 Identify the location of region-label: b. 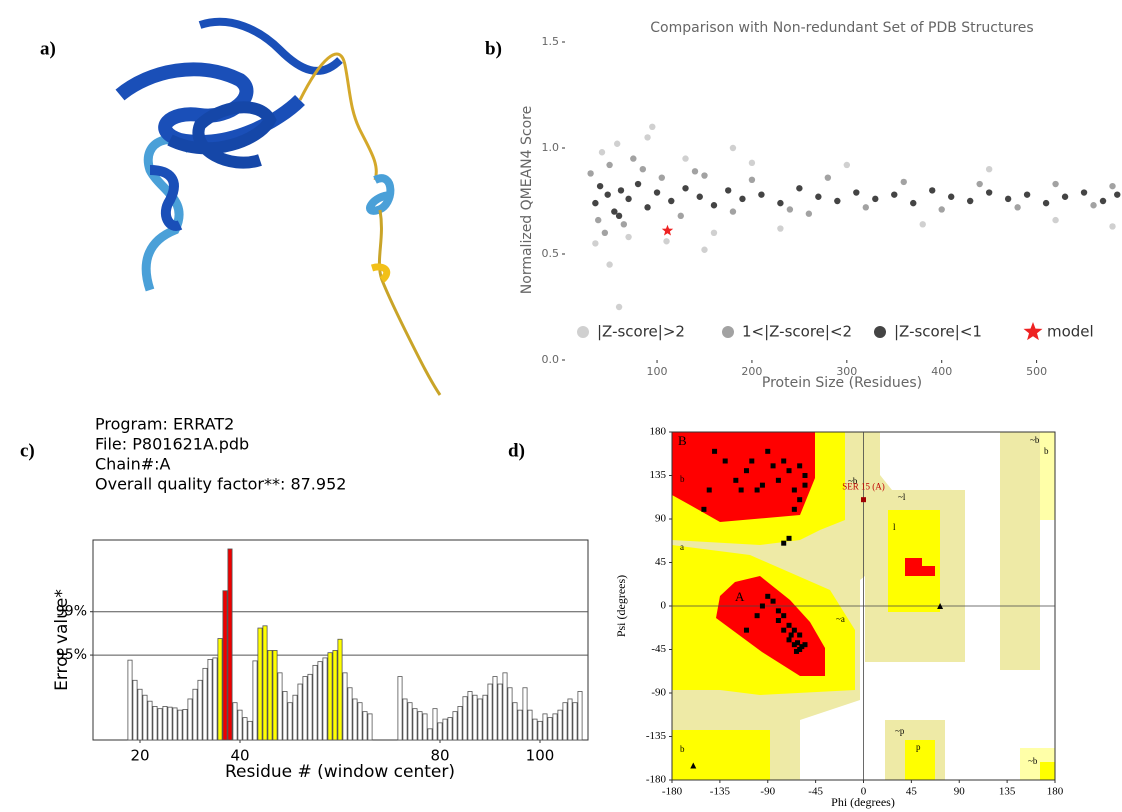
(682, 479).